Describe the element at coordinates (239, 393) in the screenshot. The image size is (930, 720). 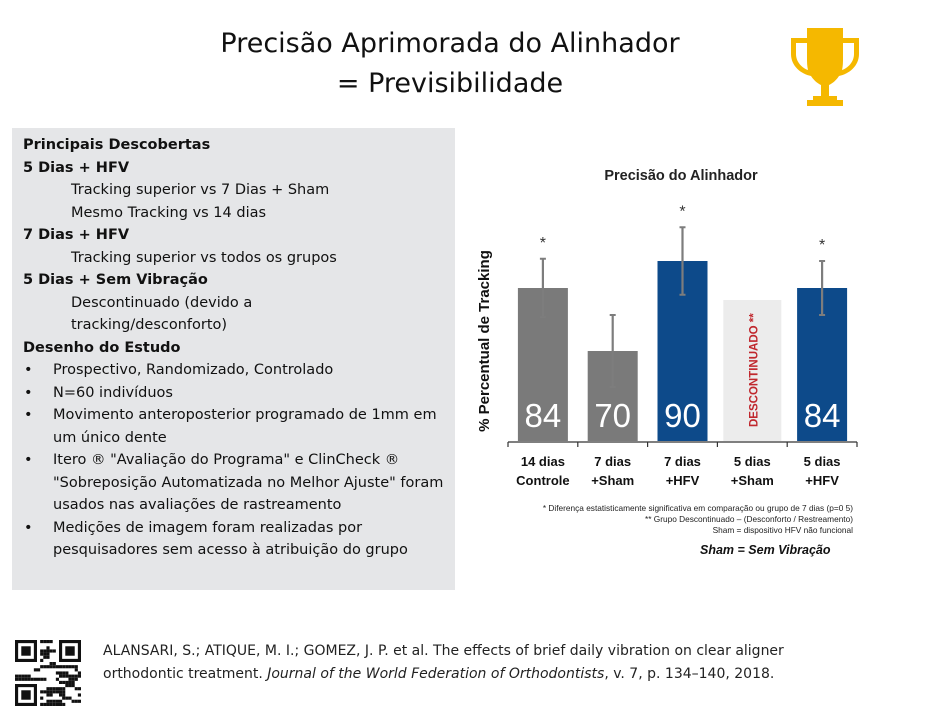
I see `design-bullet: N=60 indivíduos` at that location.